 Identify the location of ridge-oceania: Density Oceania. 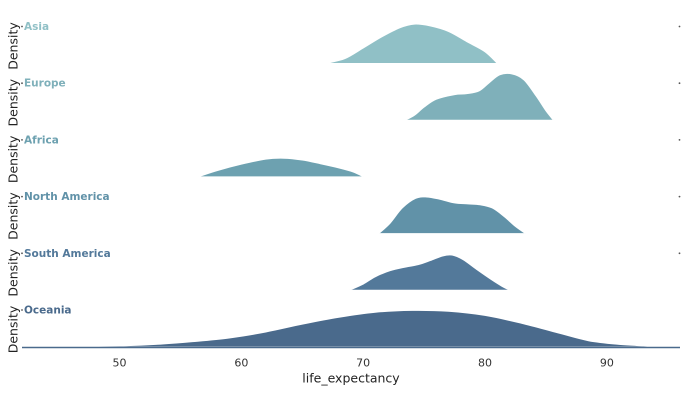
(333, 329).